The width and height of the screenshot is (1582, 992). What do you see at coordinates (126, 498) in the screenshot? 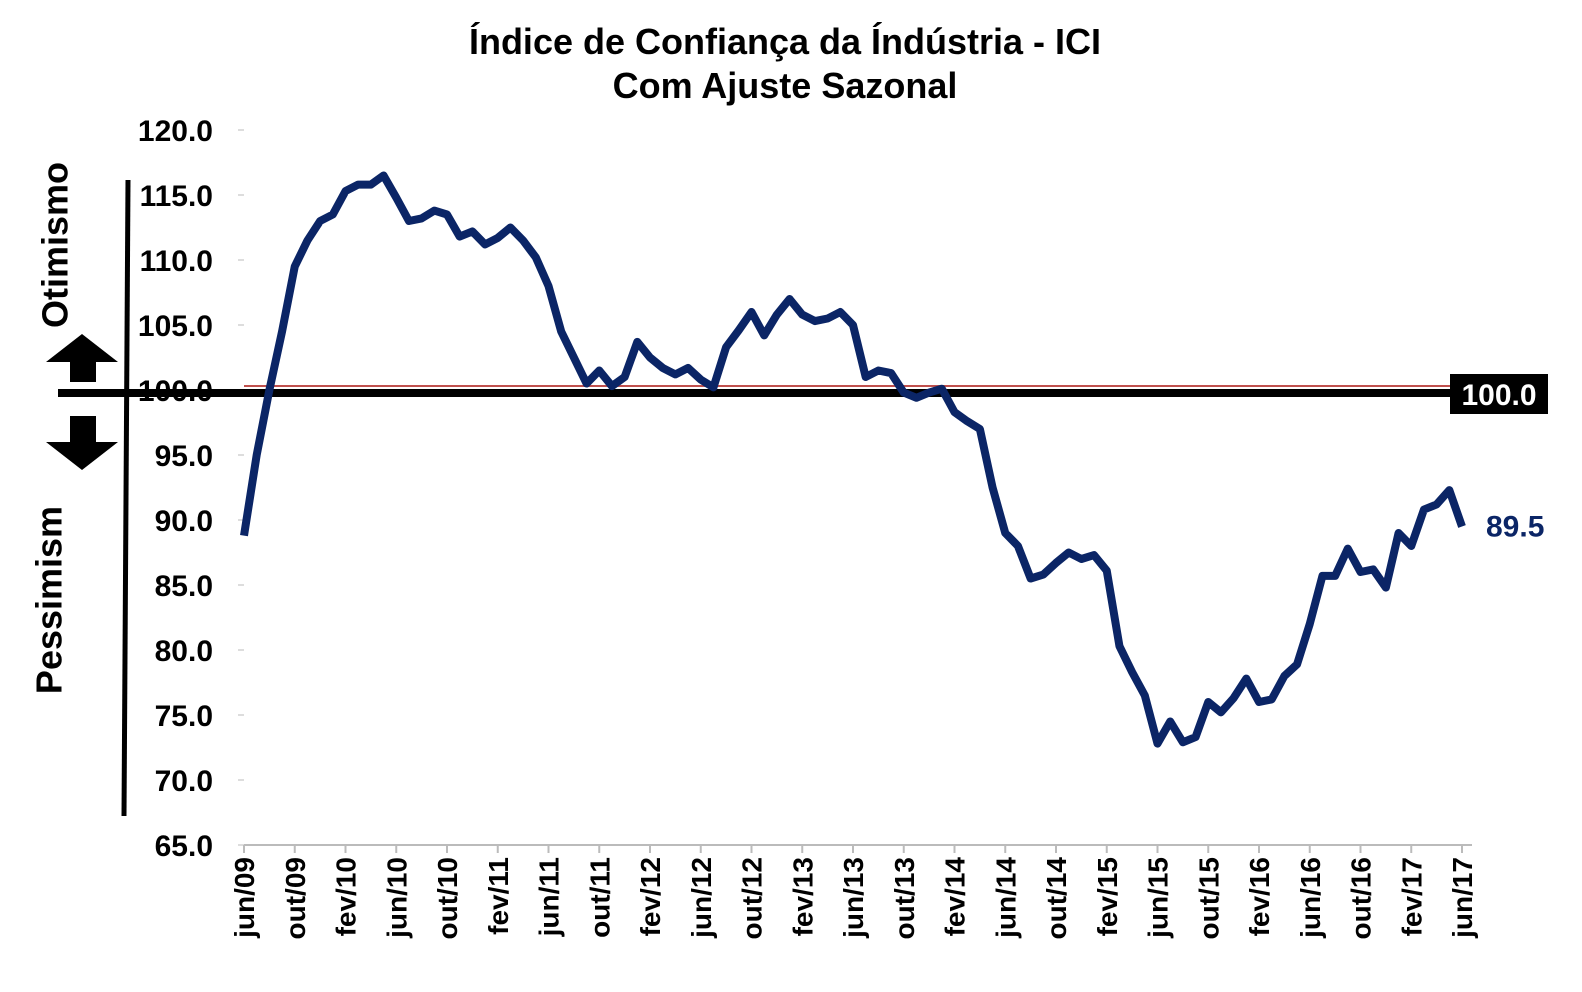
I see `divider-axis` at bounding box center [126, 498].